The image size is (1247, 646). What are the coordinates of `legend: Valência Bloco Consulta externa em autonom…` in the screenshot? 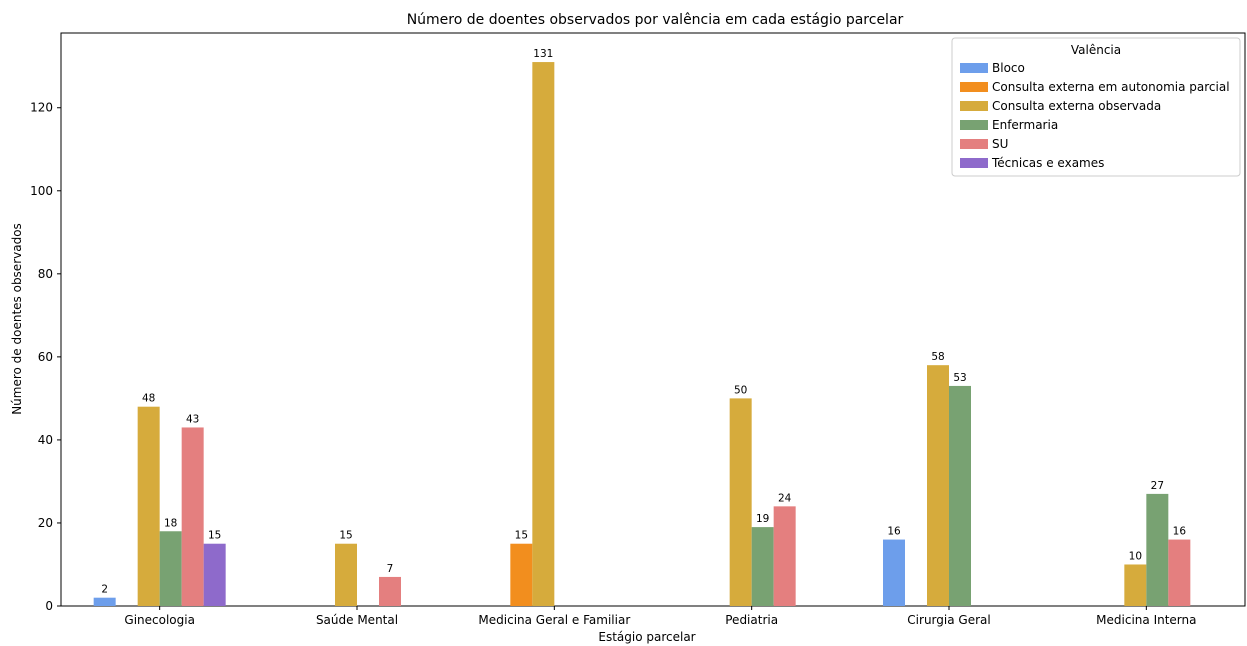 It's located at (1096, 107).